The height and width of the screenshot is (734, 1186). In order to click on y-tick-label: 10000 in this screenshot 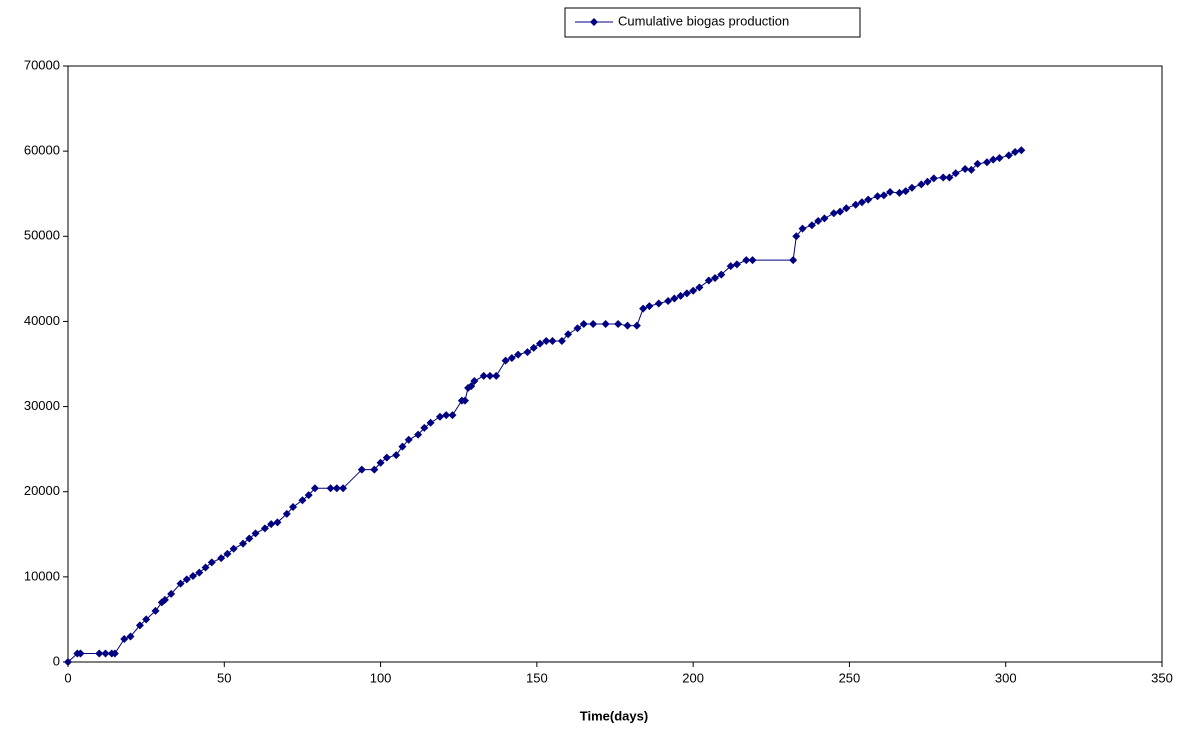, I will do `click(42, 575)`.